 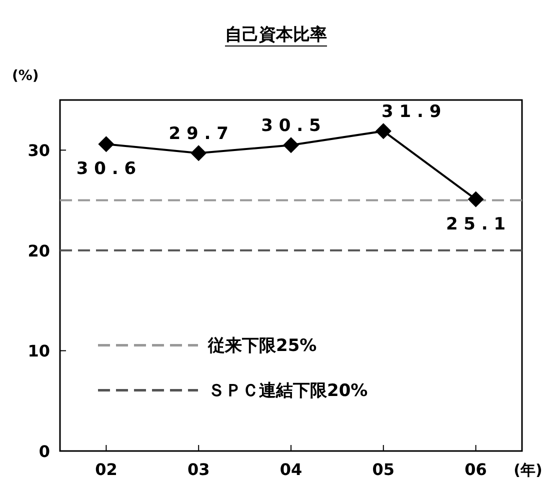 What do you see at coordinates (291, 126) in the screenshot?
I see `data-label: 3 0 . 5` at bounding box center [291, 126].